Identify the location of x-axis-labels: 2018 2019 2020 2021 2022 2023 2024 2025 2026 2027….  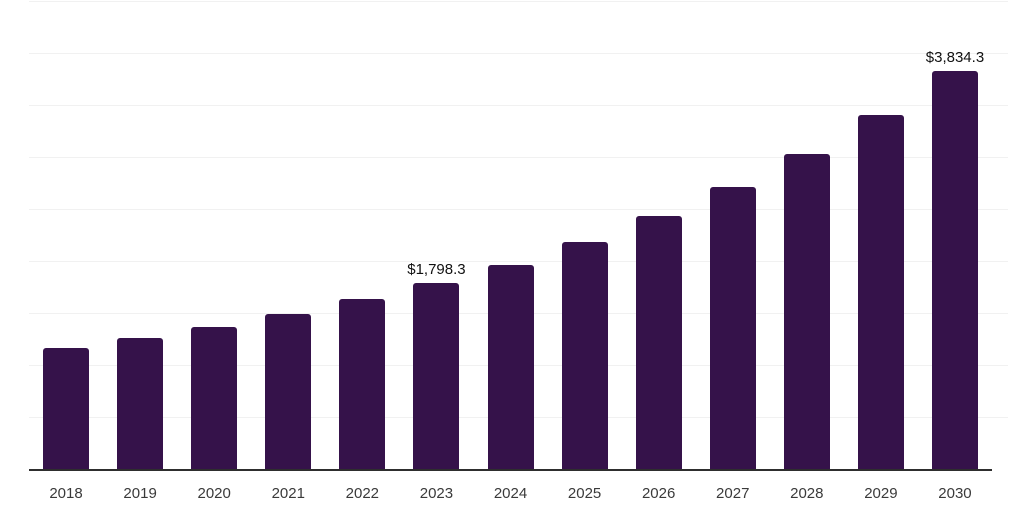
(510, 494).